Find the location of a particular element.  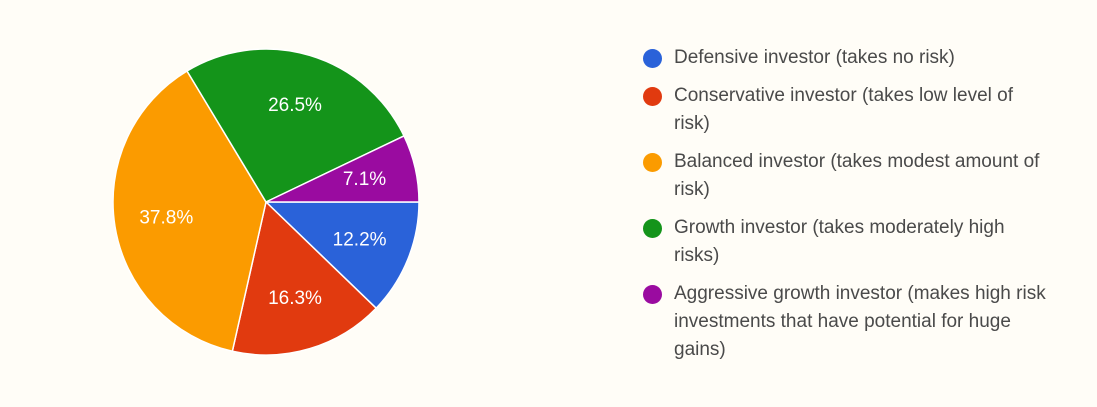

slice-percentage-label: 37.8% is located at coordinates (166, 218).